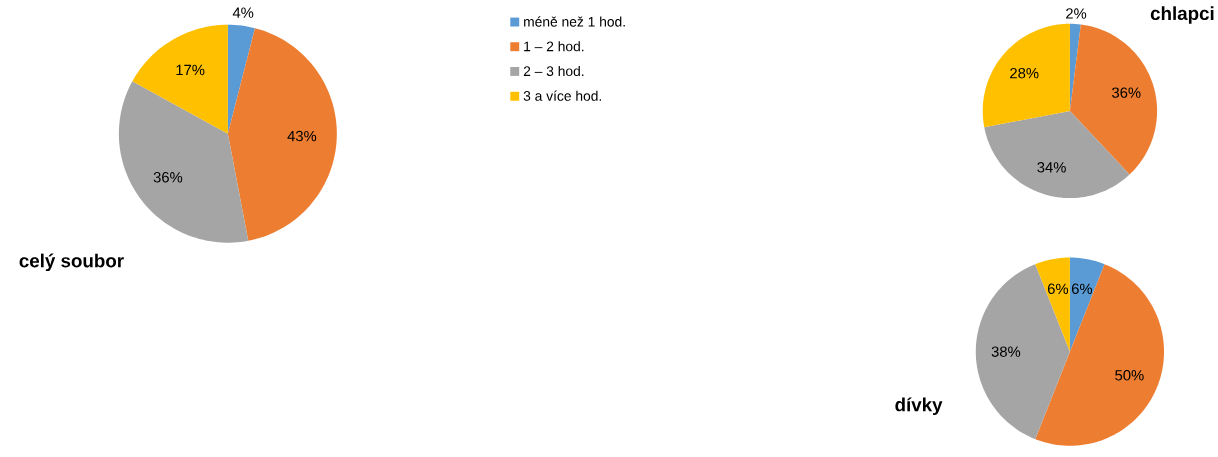 This screenshot has width=1218, height=457. What do you see at coordinates (1051, 167) in the screenshot?
I see `data-label: 34%` at bounding box center [1051, 167].